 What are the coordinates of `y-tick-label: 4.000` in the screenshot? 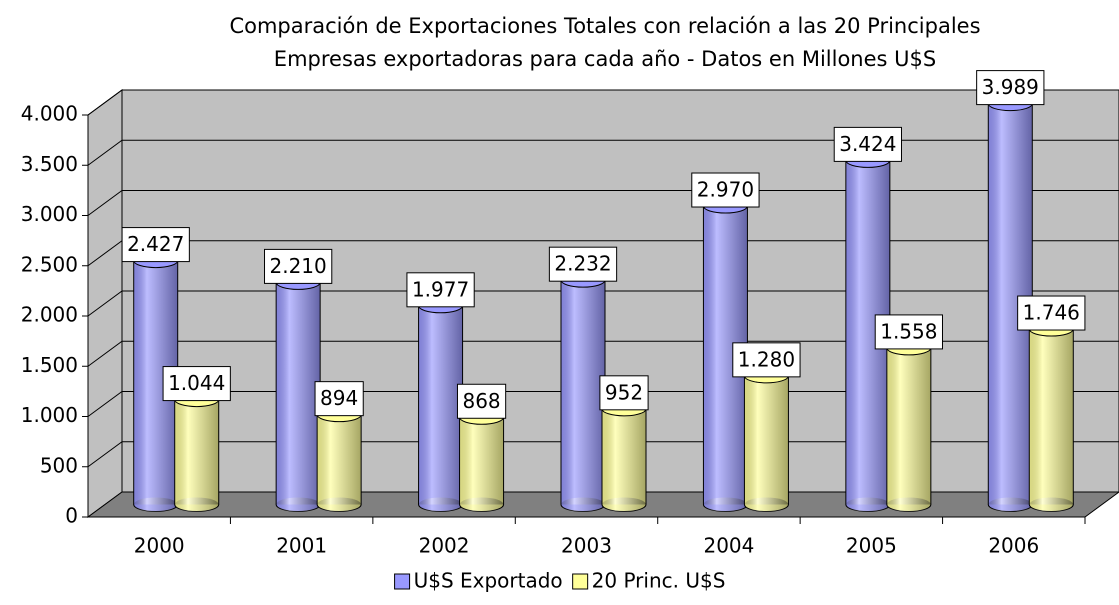 It's located at (49, 114).